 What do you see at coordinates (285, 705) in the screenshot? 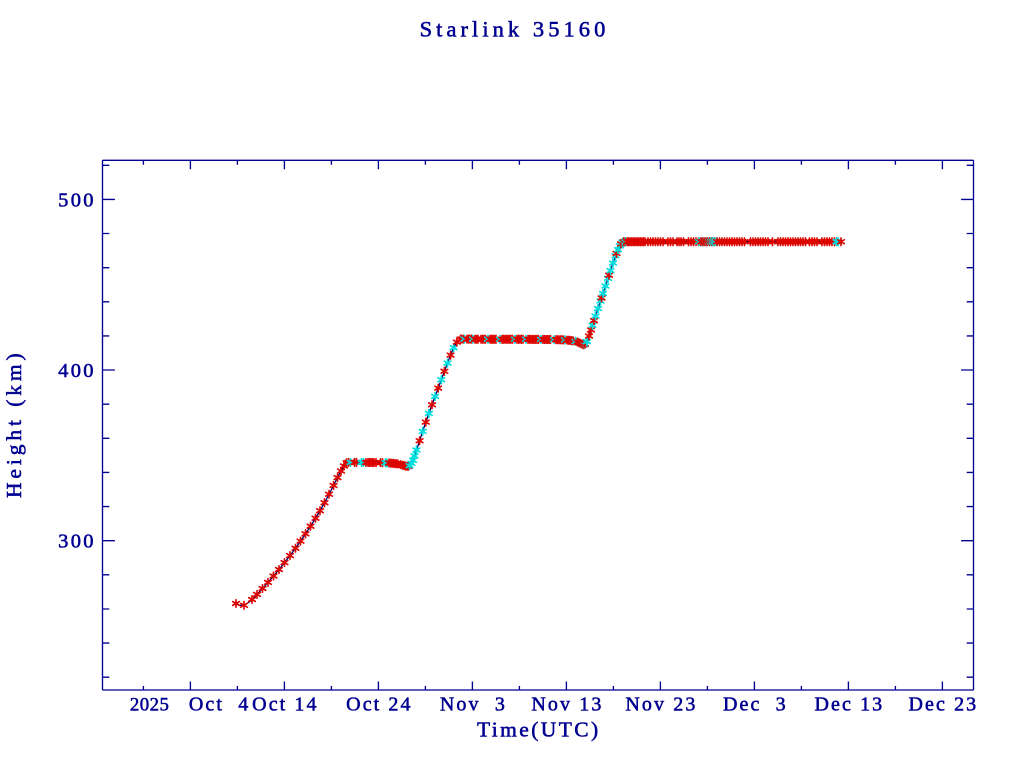
I see `svg-text: Oct 14` at bounding box center [285, 705].